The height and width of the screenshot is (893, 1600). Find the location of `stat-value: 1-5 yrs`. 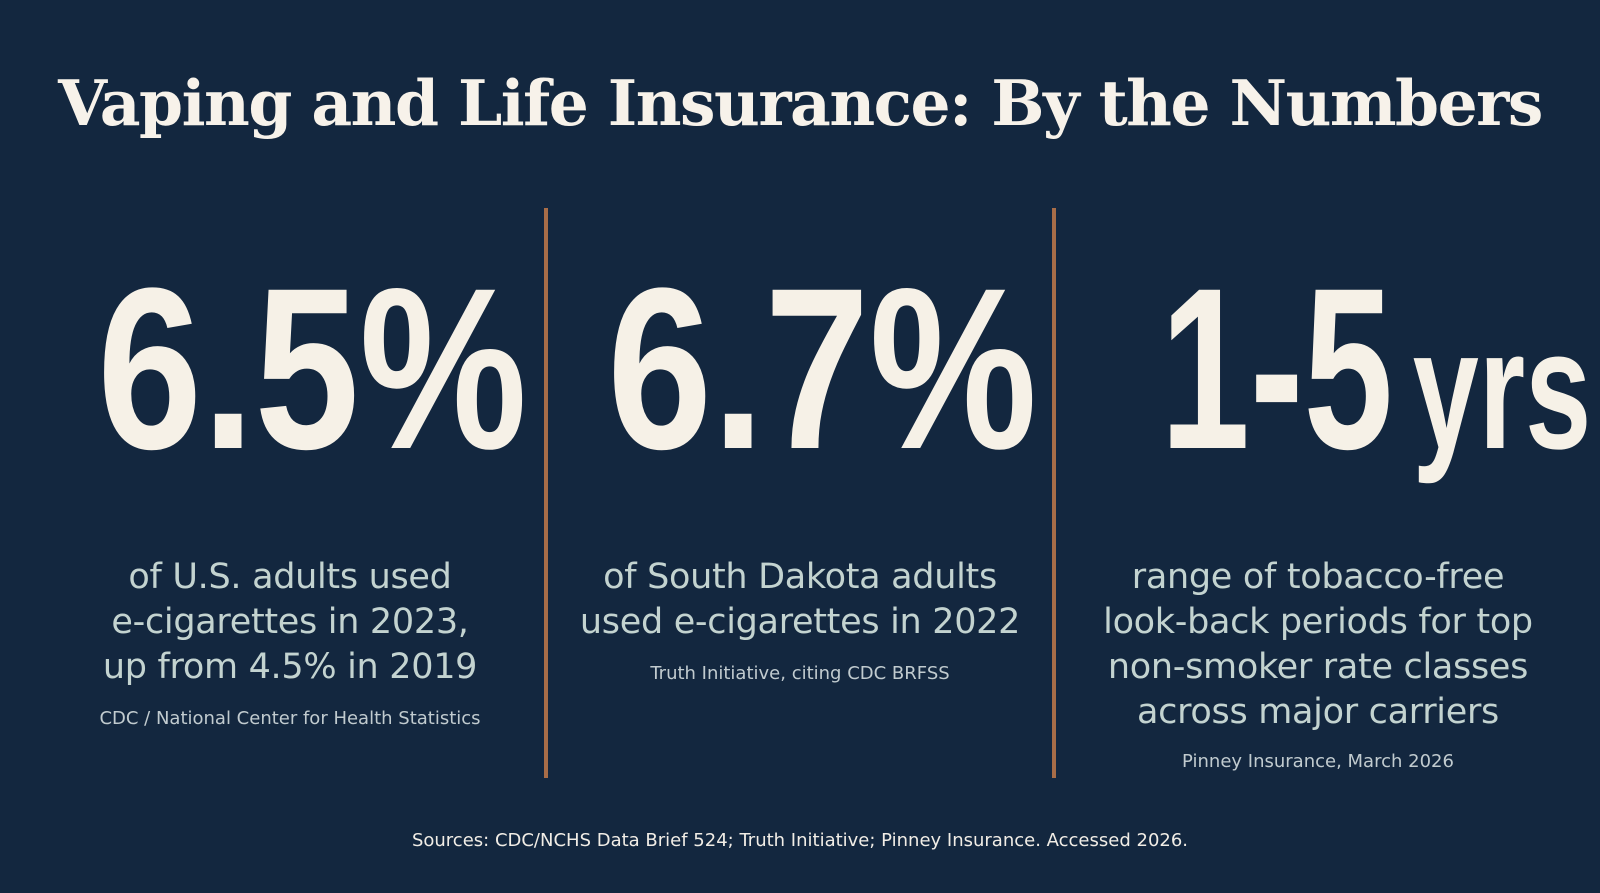

stat-value: 1-5 yrs is located at coordinates (1329, 369).